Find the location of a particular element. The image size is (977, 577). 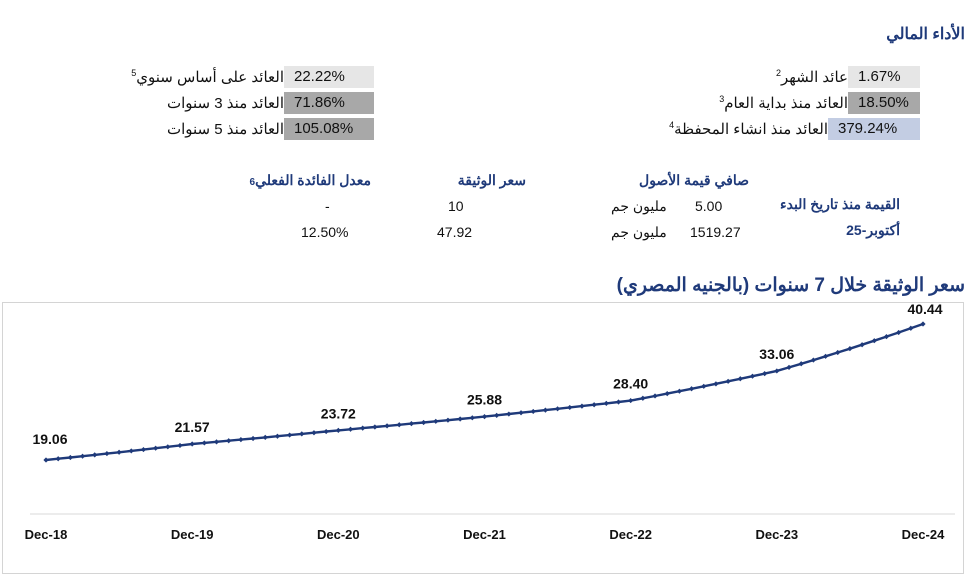

perf-value-3y: 71.86% is located at coordinates (329, 103).